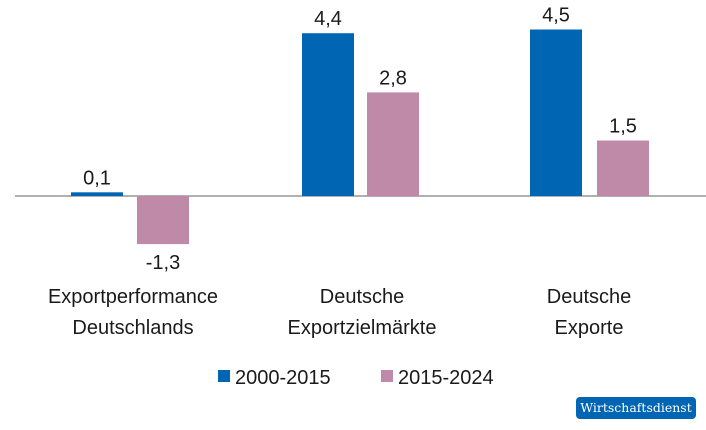  Describe the element at coordinates (97, 178) in the screenshot. I see `data-label: 0,1` at that location.